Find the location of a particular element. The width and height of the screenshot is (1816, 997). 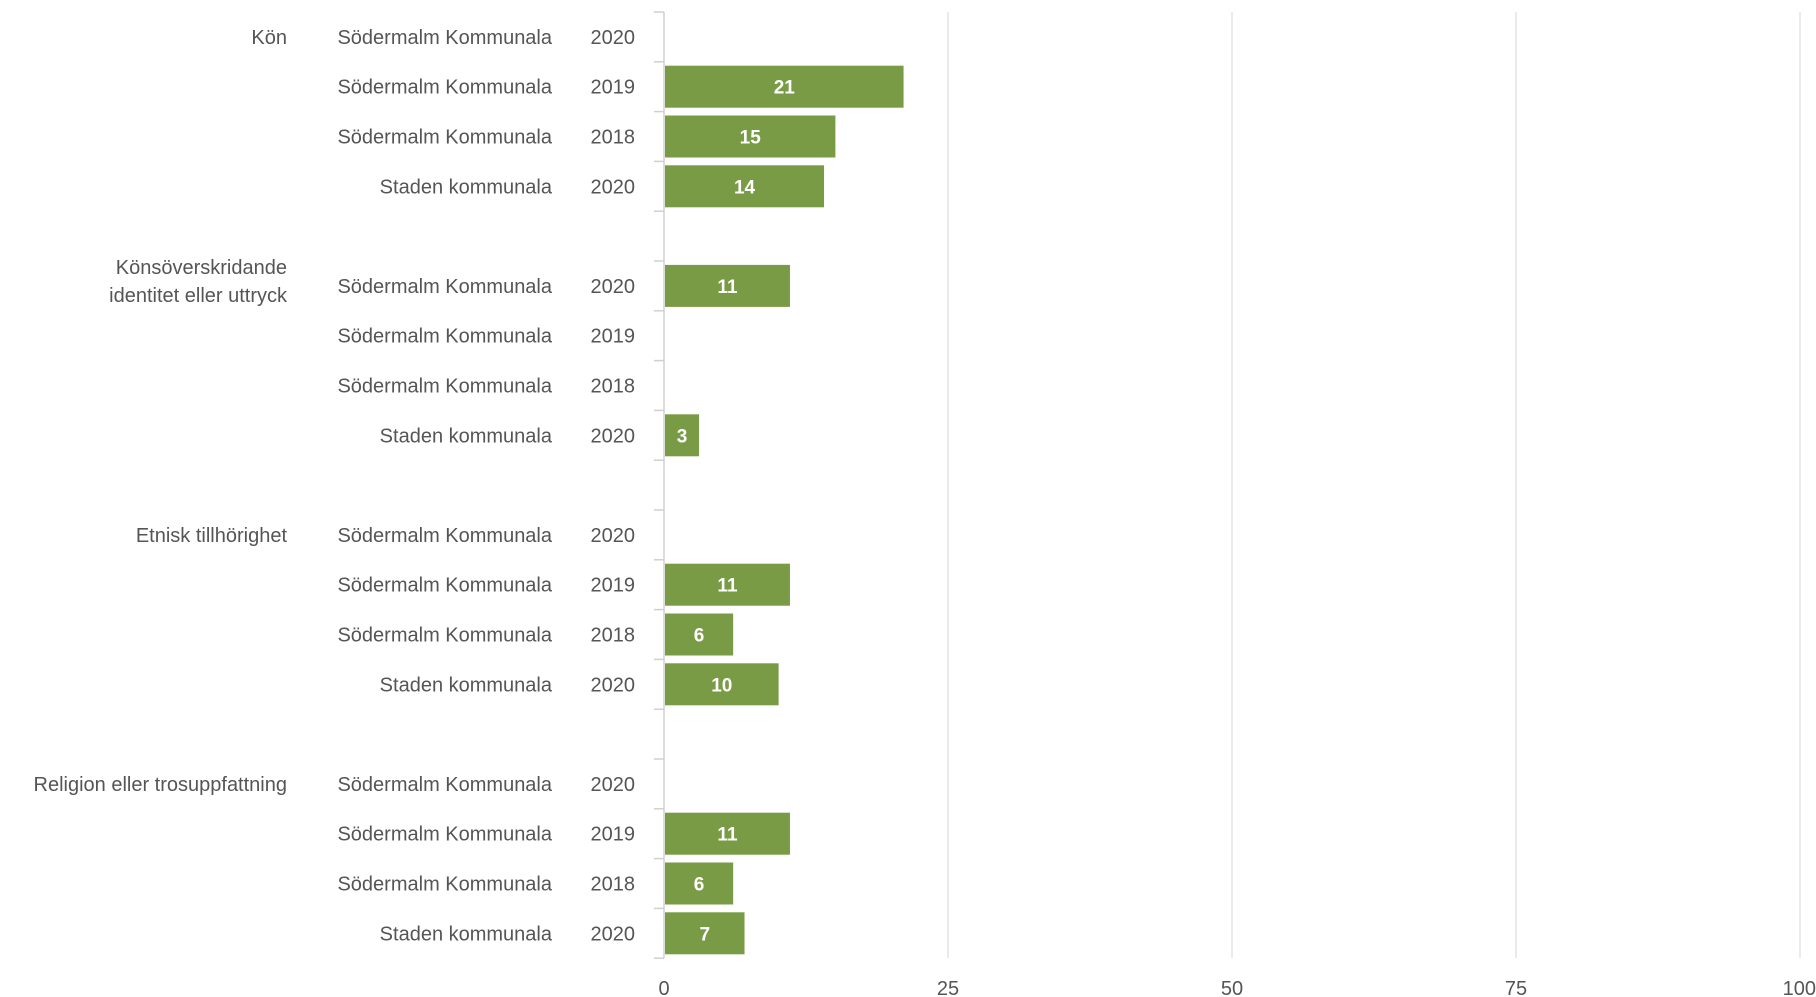

x-axis-ticks: 0 25 50 75 100 is located at coordinates (1237, 987).